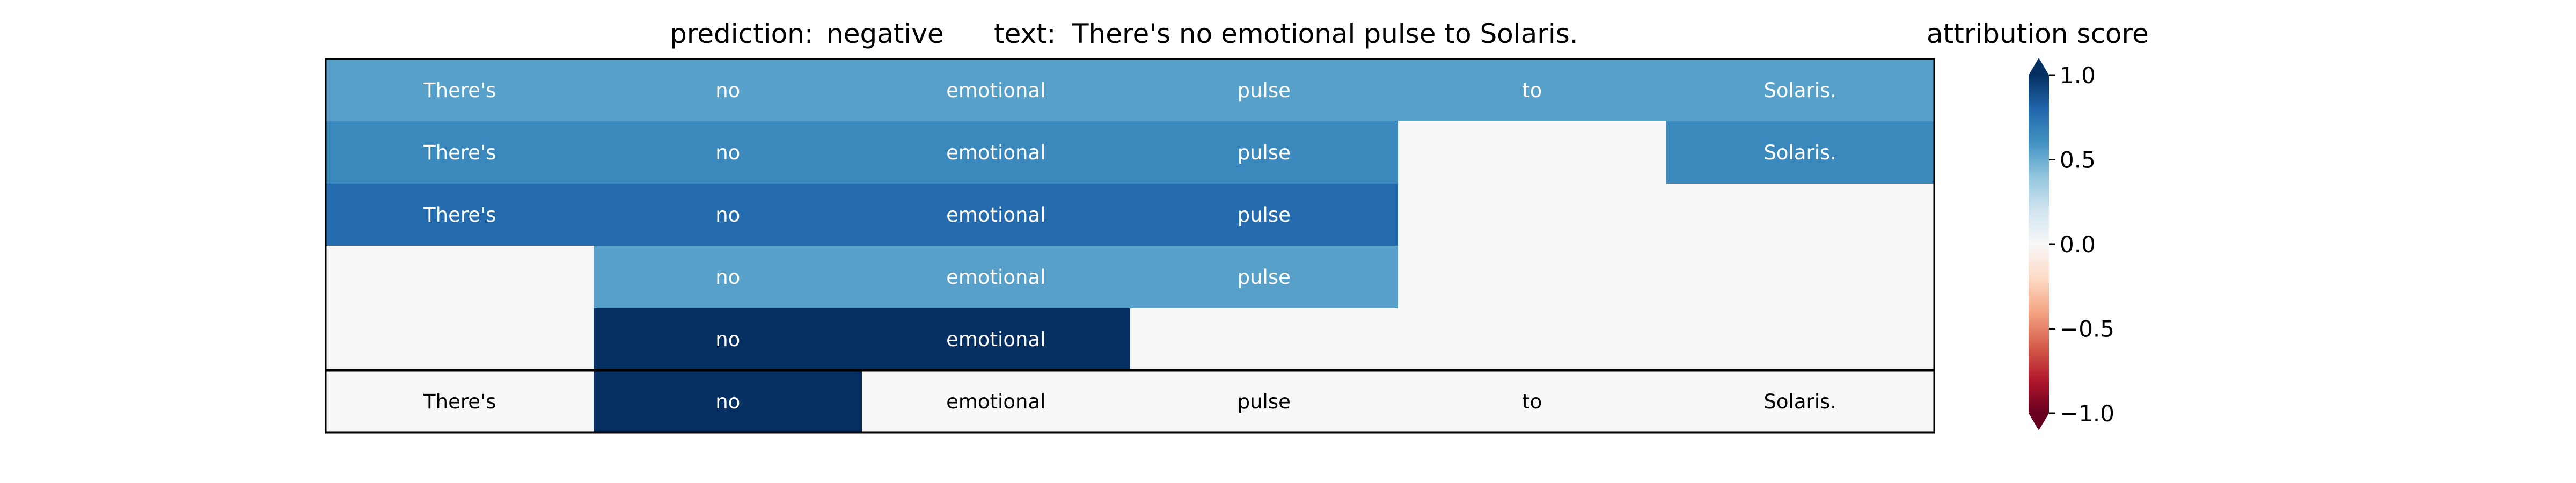 The width and height of the screenshot is (2576, 483). I want to click on text-value: There's no emotional pulse to Solaris., so click(1325, 33).